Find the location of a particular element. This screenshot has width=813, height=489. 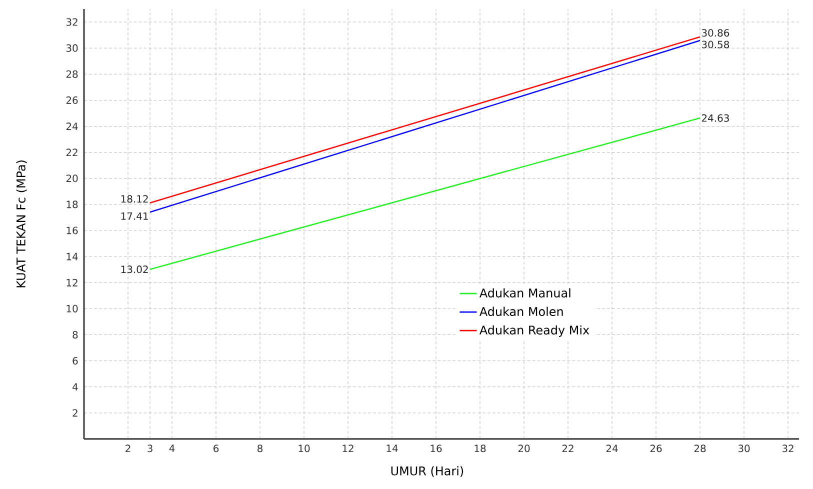

data-label: 30.86 is located at coordinates (716, 33).